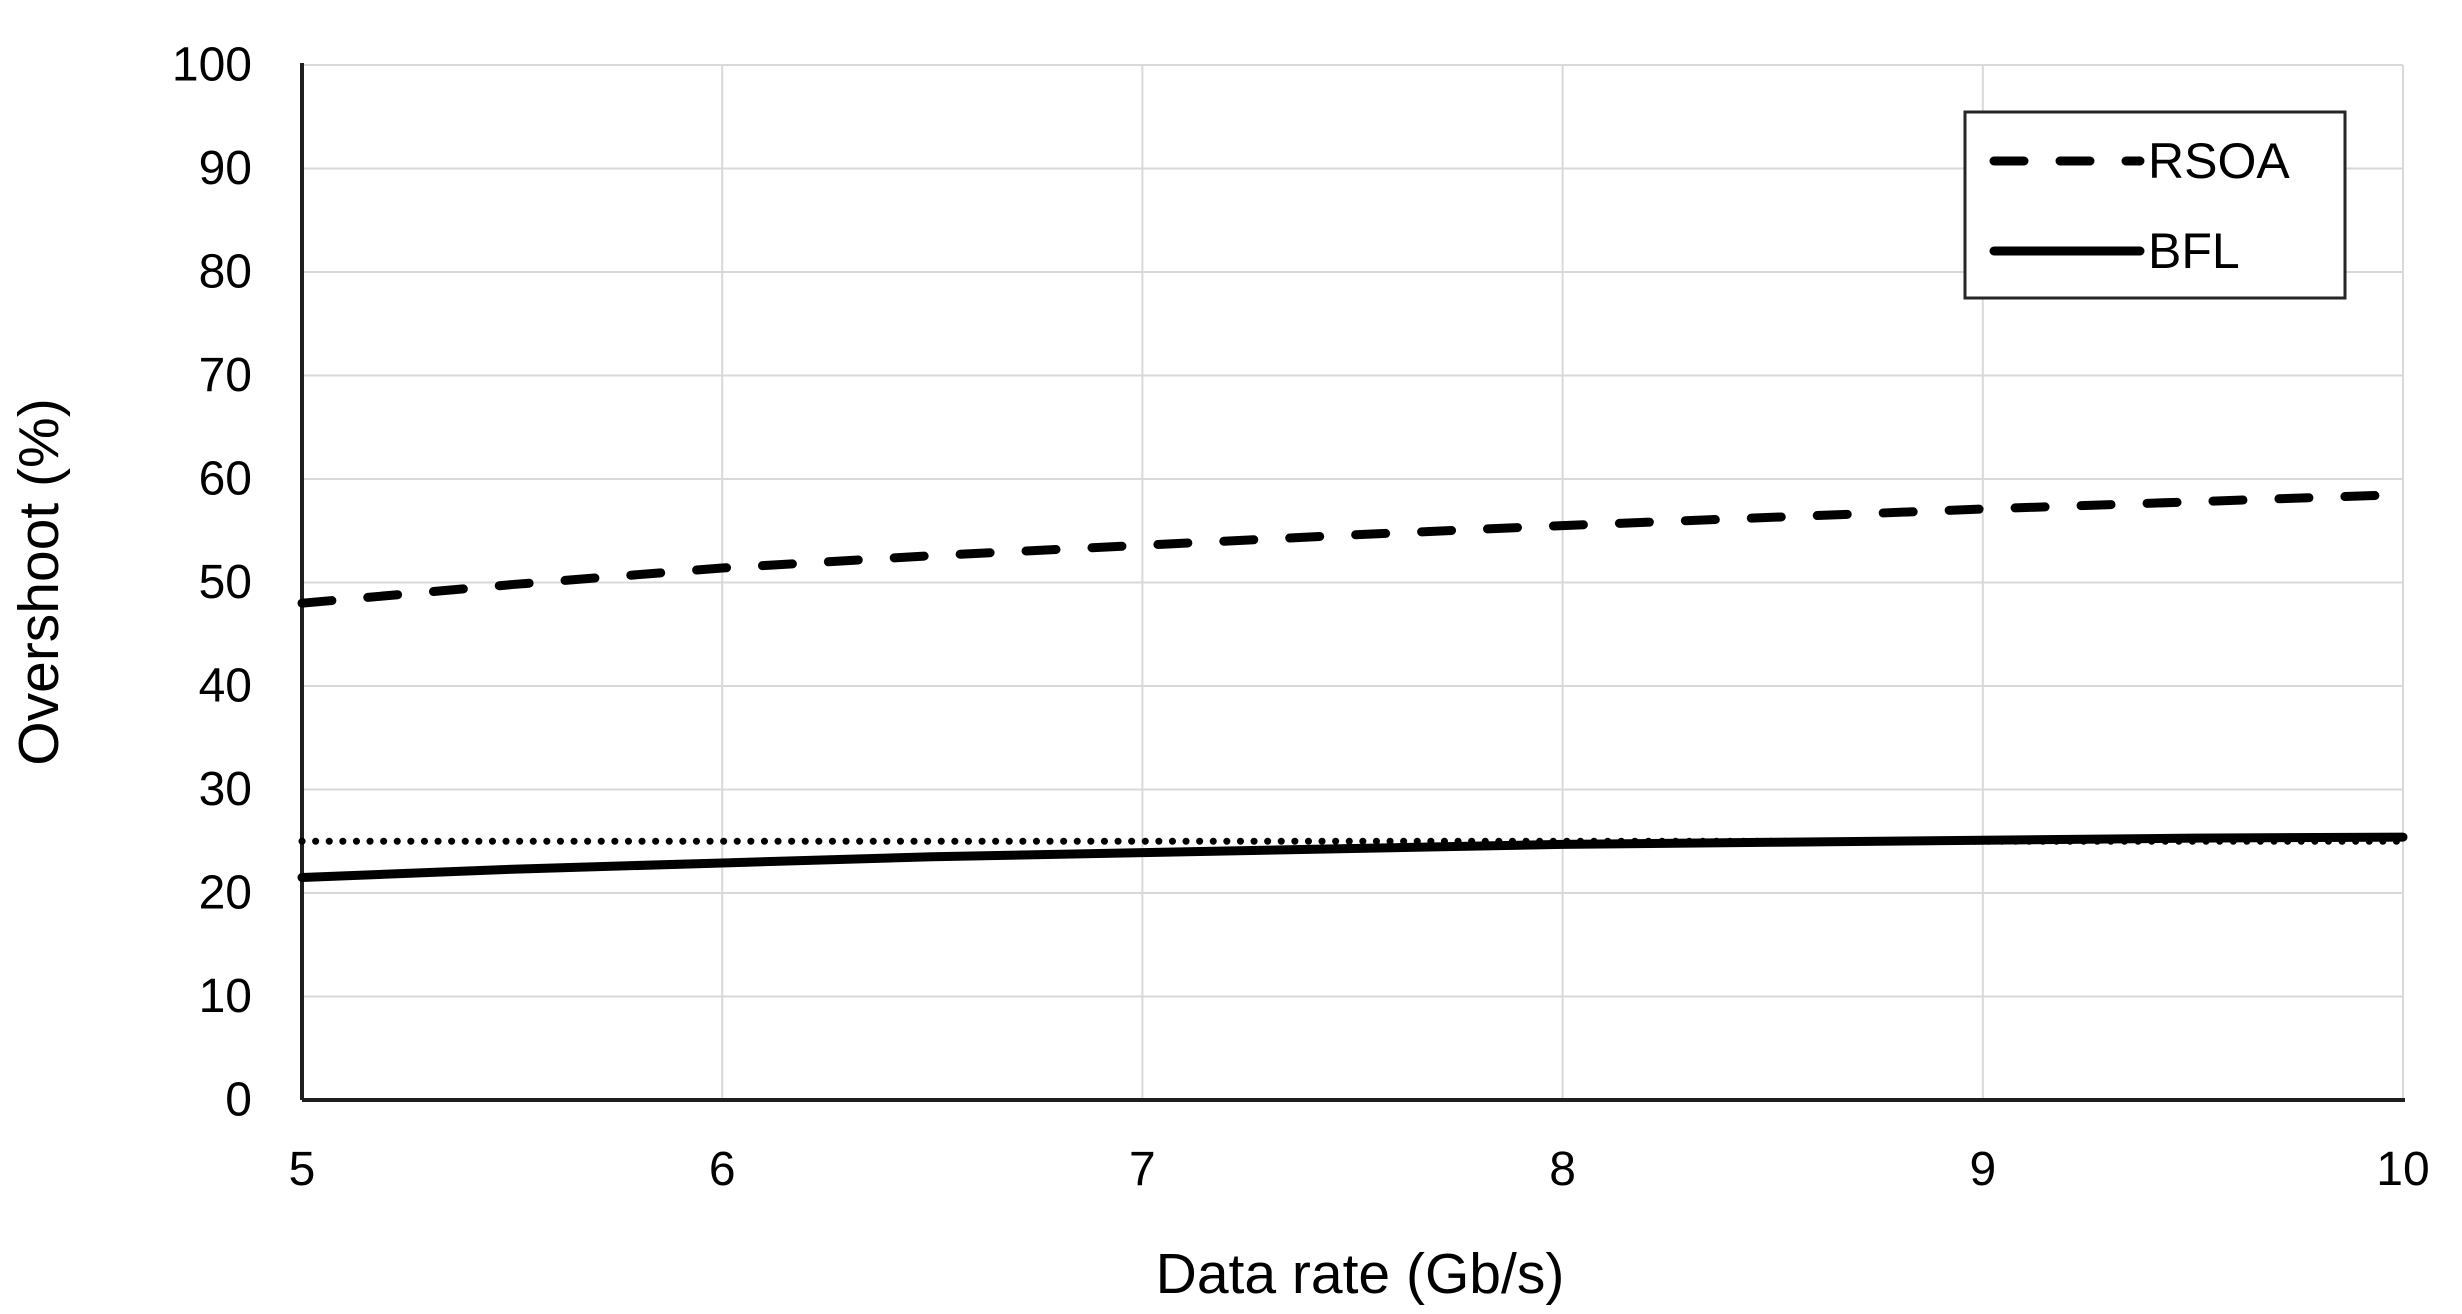 This screenshot has width=2462, height=1314. I want to click on y-tick-label-20: 20, so click(225, 893).